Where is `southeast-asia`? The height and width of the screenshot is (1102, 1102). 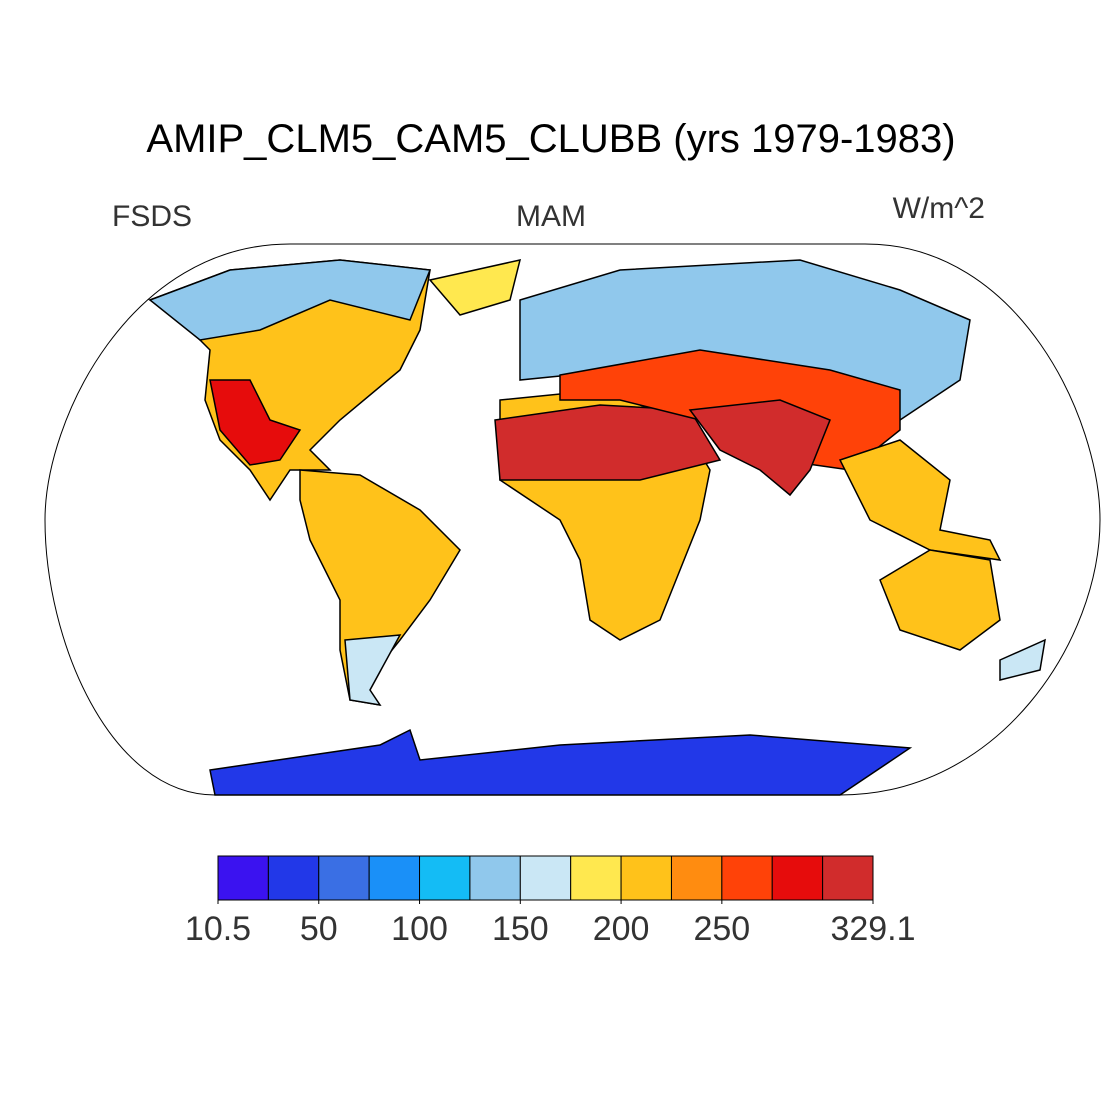
southeast-asia is located at coordinates (920, 500).